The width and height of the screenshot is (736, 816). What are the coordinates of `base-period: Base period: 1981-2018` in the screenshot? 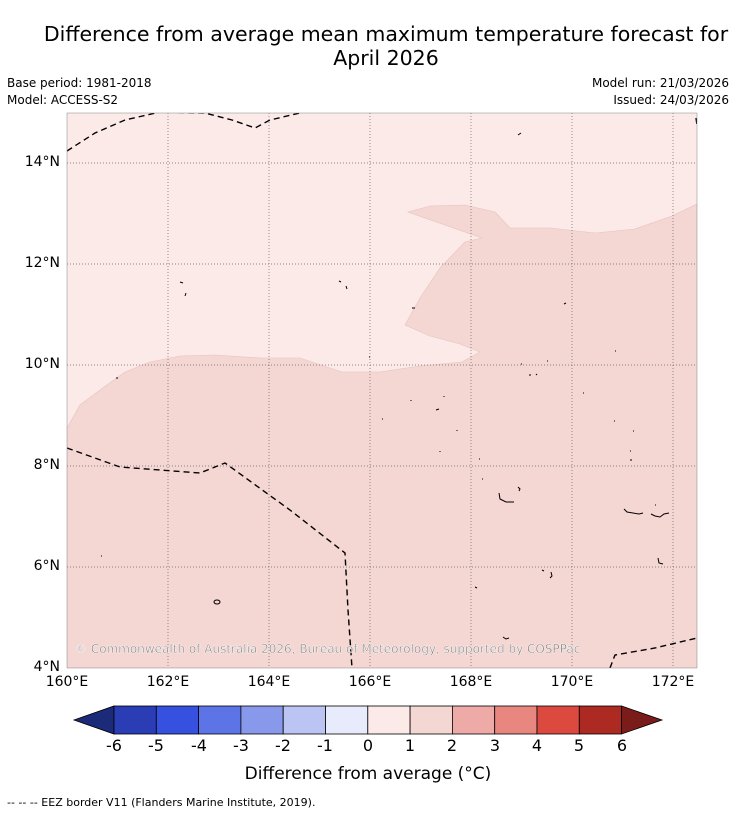 It's located at (79, 83).